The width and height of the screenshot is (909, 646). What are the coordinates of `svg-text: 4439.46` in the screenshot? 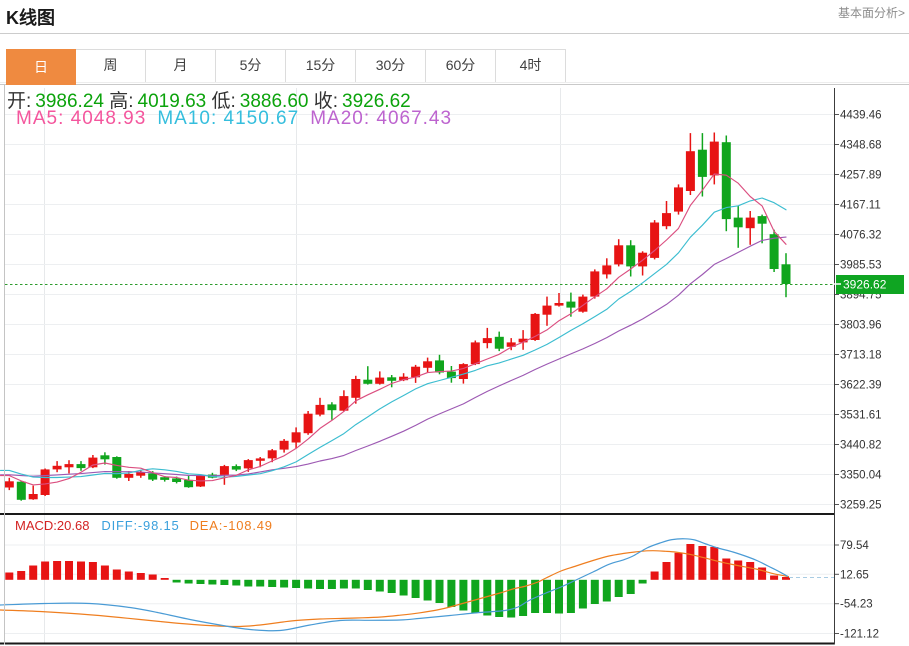 It's located at (861, 116).